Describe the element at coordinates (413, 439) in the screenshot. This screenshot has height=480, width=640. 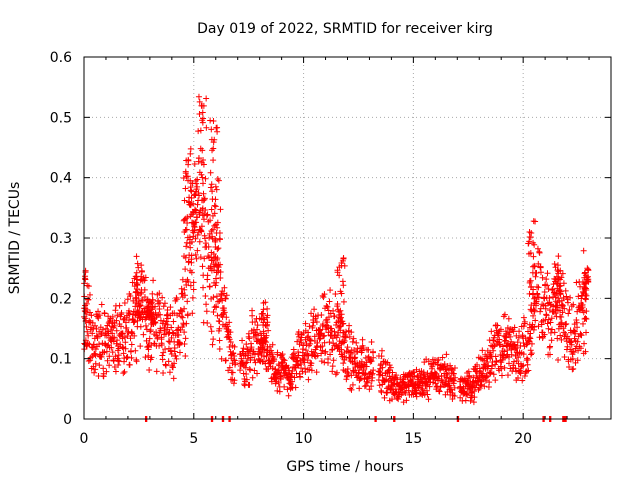
I see `x-tick-label: 15` at that location.